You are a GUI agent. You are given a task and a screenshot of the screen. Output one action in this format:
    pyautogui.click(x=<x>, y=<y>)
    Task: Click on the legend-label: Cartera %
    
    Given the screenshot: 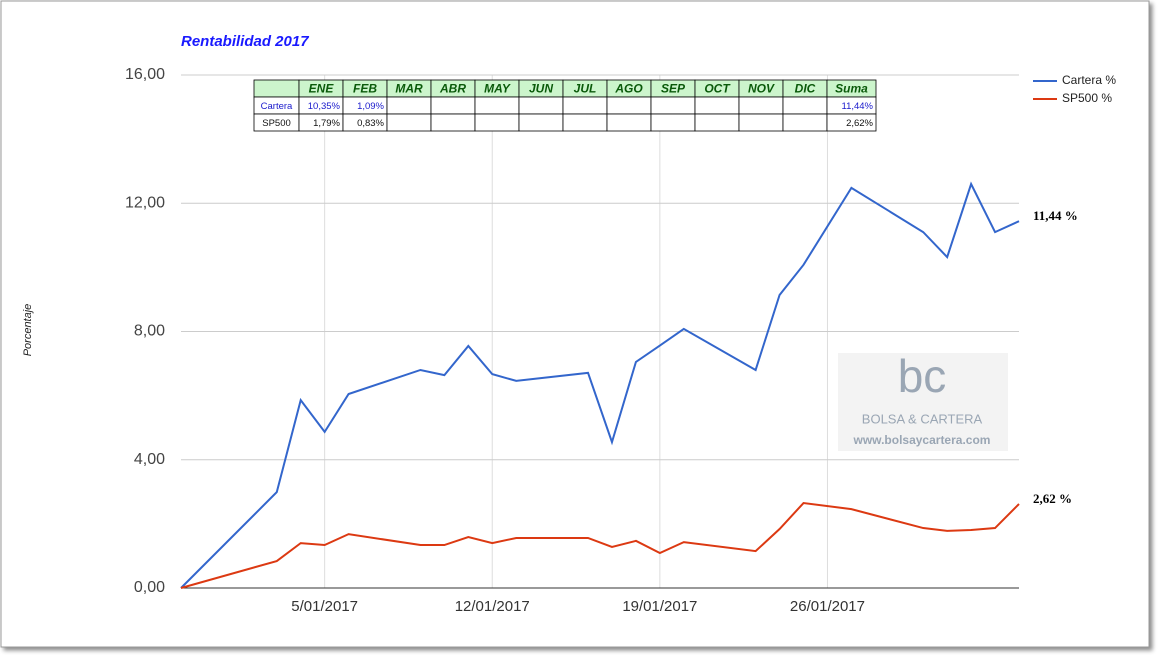 What is the action you would take?
    pyautogui.click(x=1089, y=80)
    